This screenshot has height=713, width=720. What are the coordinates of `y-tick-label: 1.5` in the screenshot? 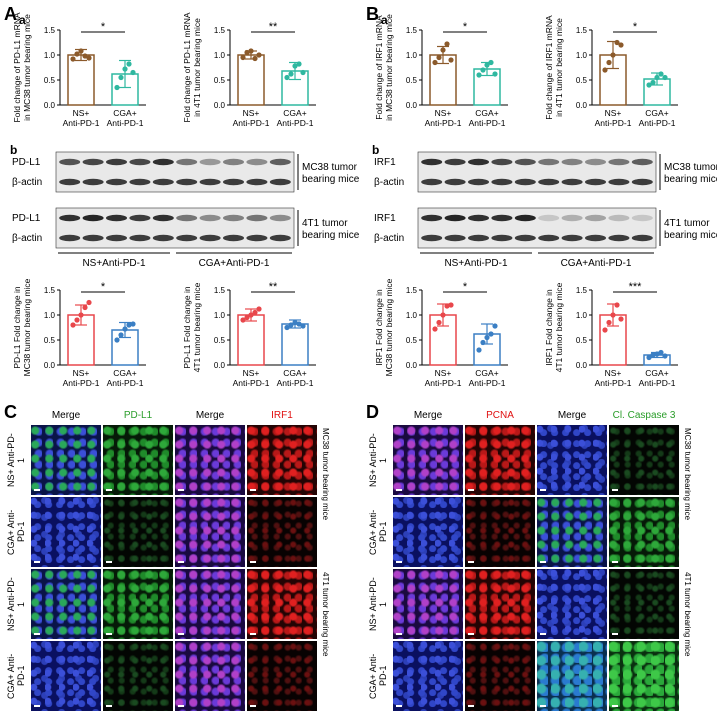 It's located at (582, 30).